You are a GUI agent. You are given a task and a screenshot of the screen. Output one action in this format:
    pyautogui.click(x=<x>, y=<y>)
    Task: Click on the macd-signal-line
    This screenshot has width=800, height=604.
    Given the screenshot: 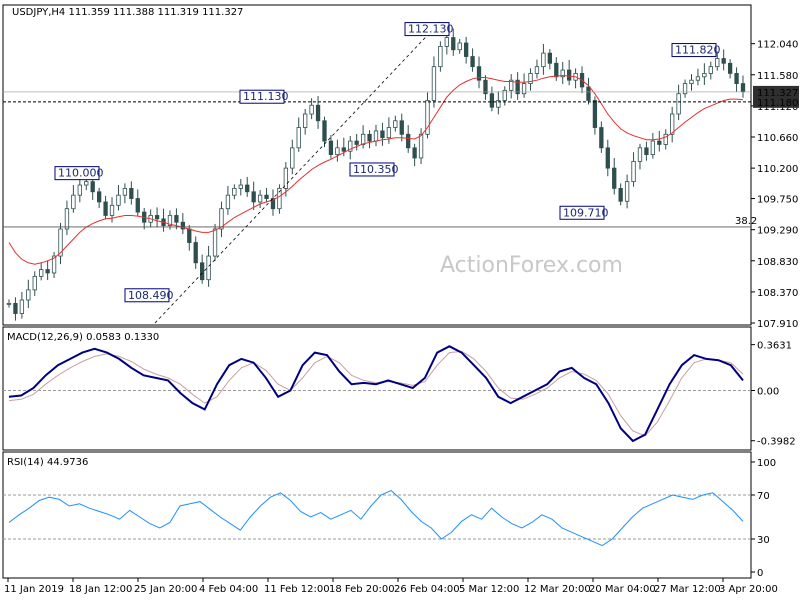 What is the action you would take?
    pyautogui.click(x=376, y=393)
    